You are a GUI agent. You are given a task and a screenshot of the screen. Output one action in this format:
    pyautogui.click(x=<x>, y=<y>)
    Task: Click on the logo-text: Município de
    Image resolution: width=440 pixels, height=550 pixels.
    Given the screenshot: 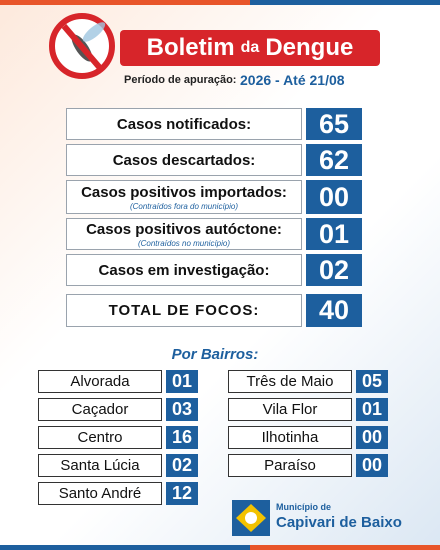 What is the action you would take?
    pyautogui.click(x=303, y=507)
    